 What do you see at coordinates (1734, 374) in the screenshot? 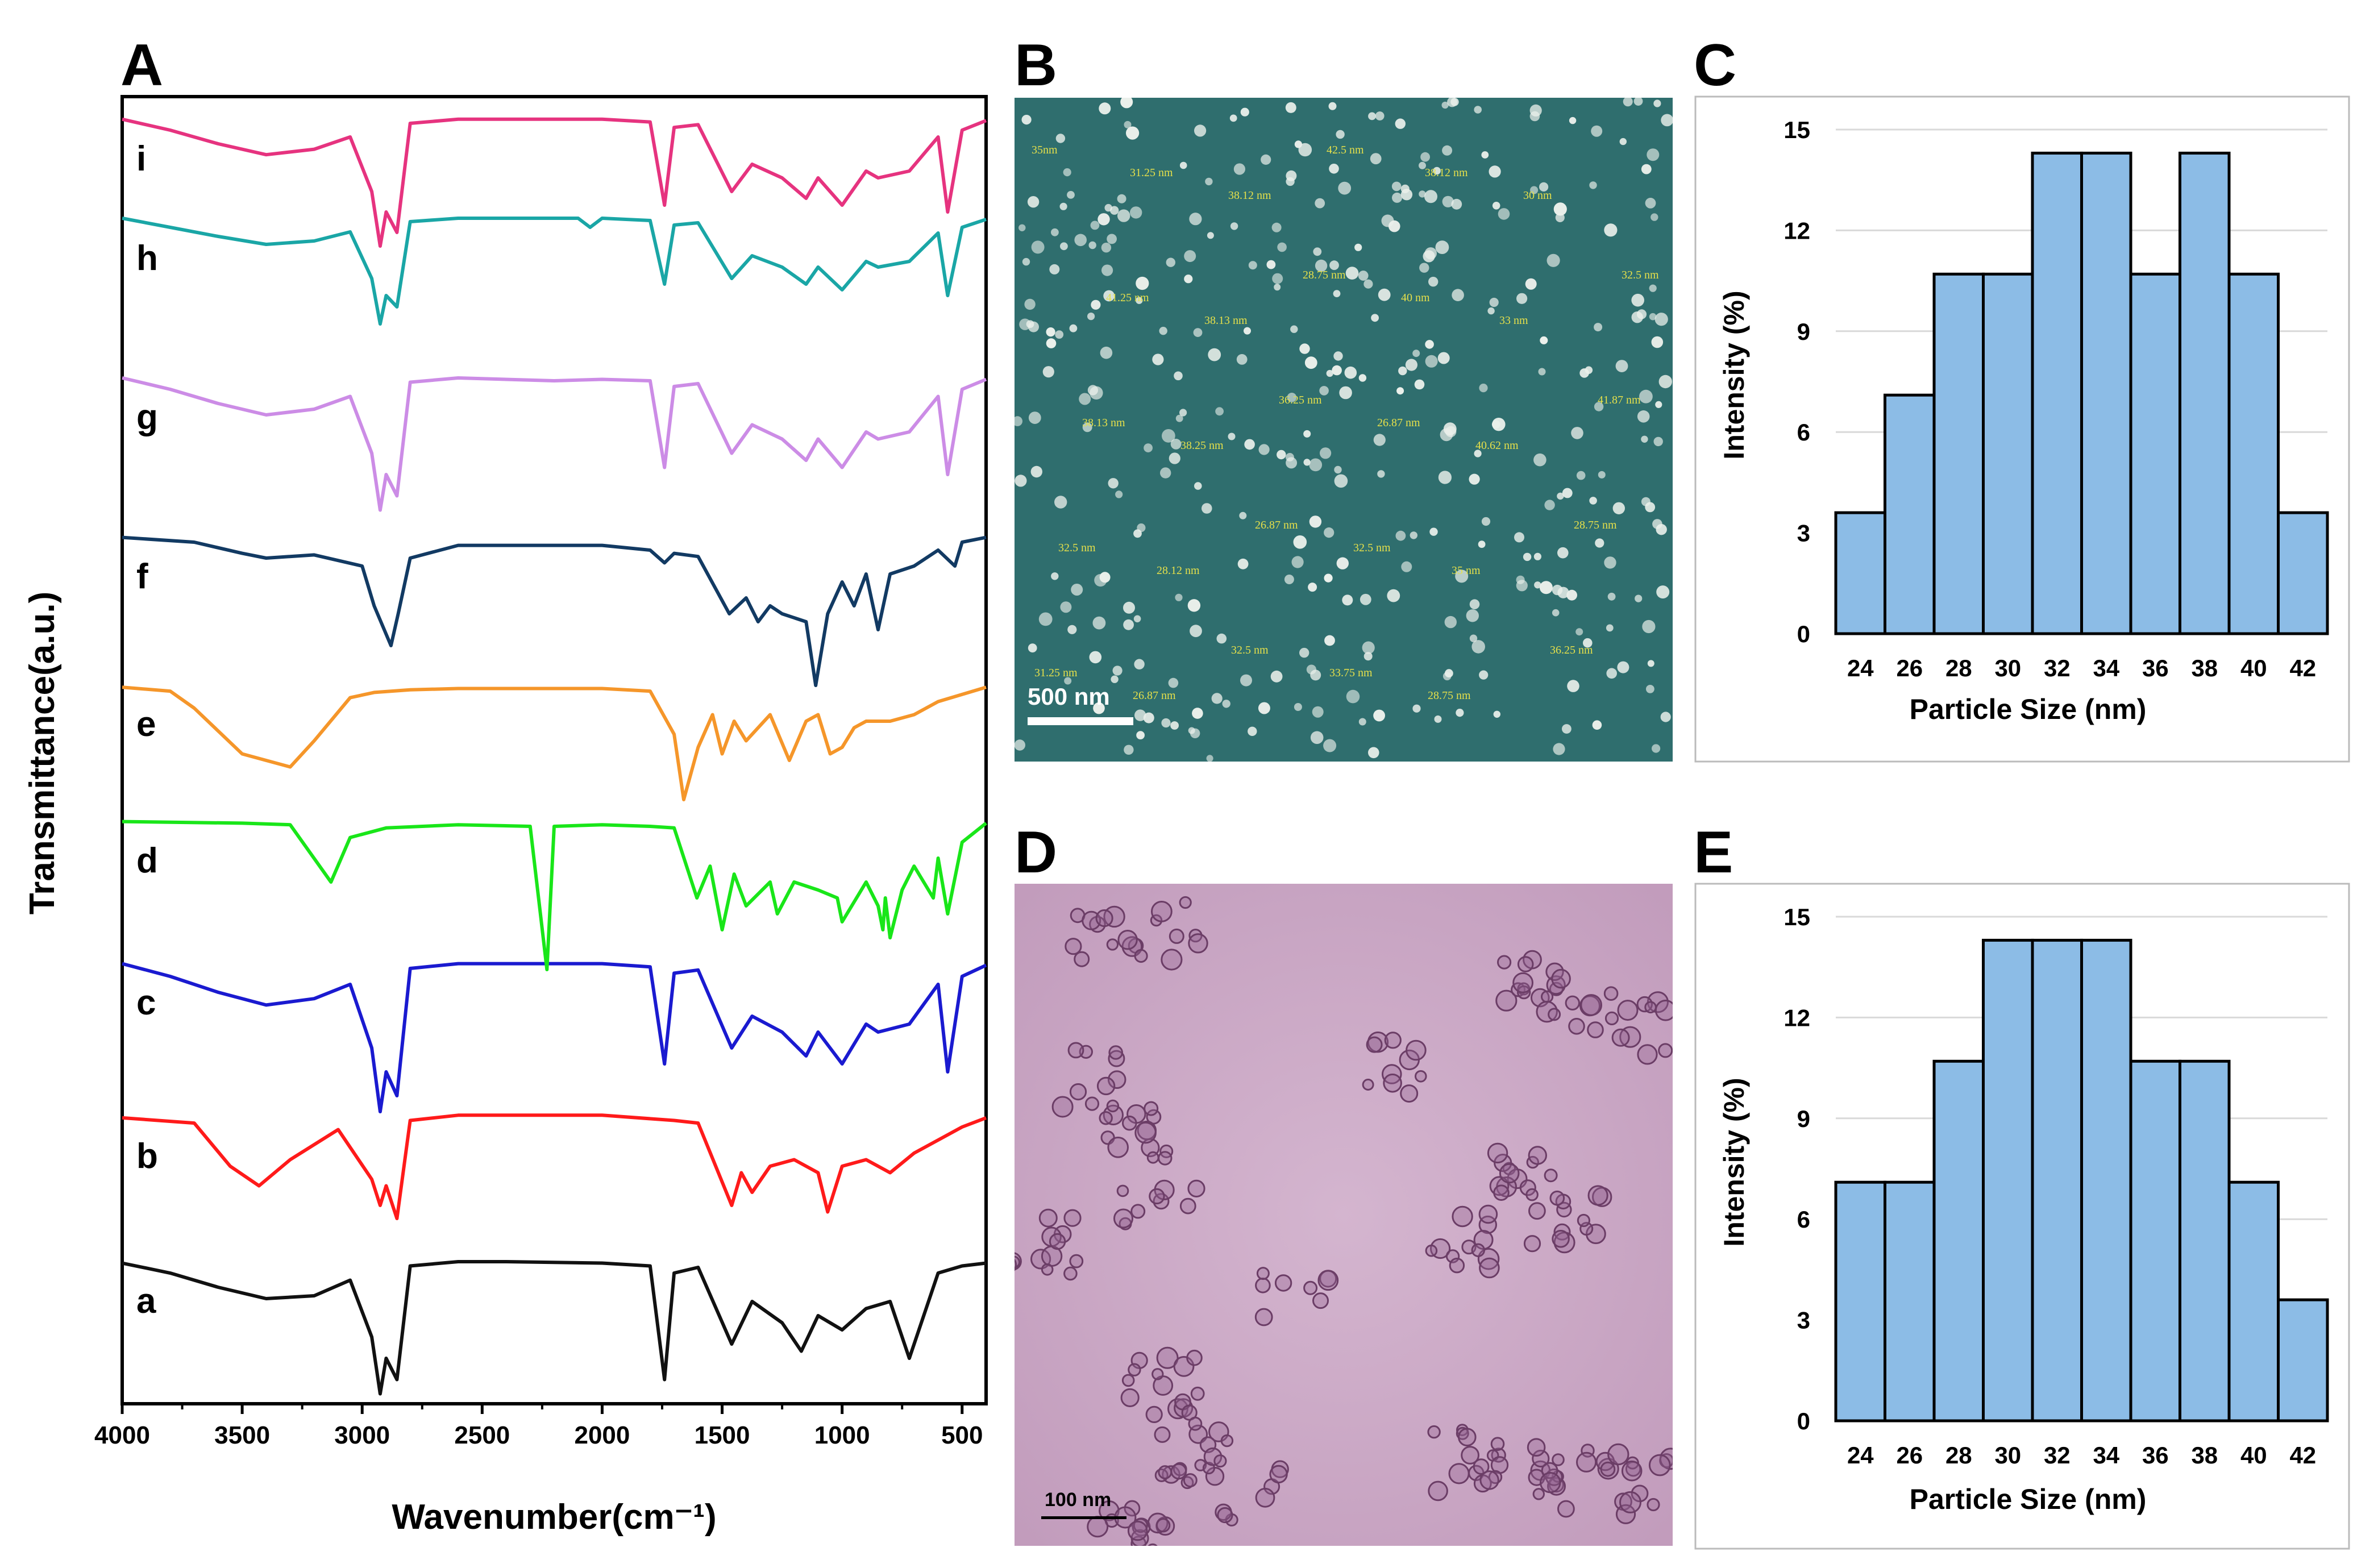
I see `histogram-c-y-title: Intensity (%)` at bounding box center [1734, 374].